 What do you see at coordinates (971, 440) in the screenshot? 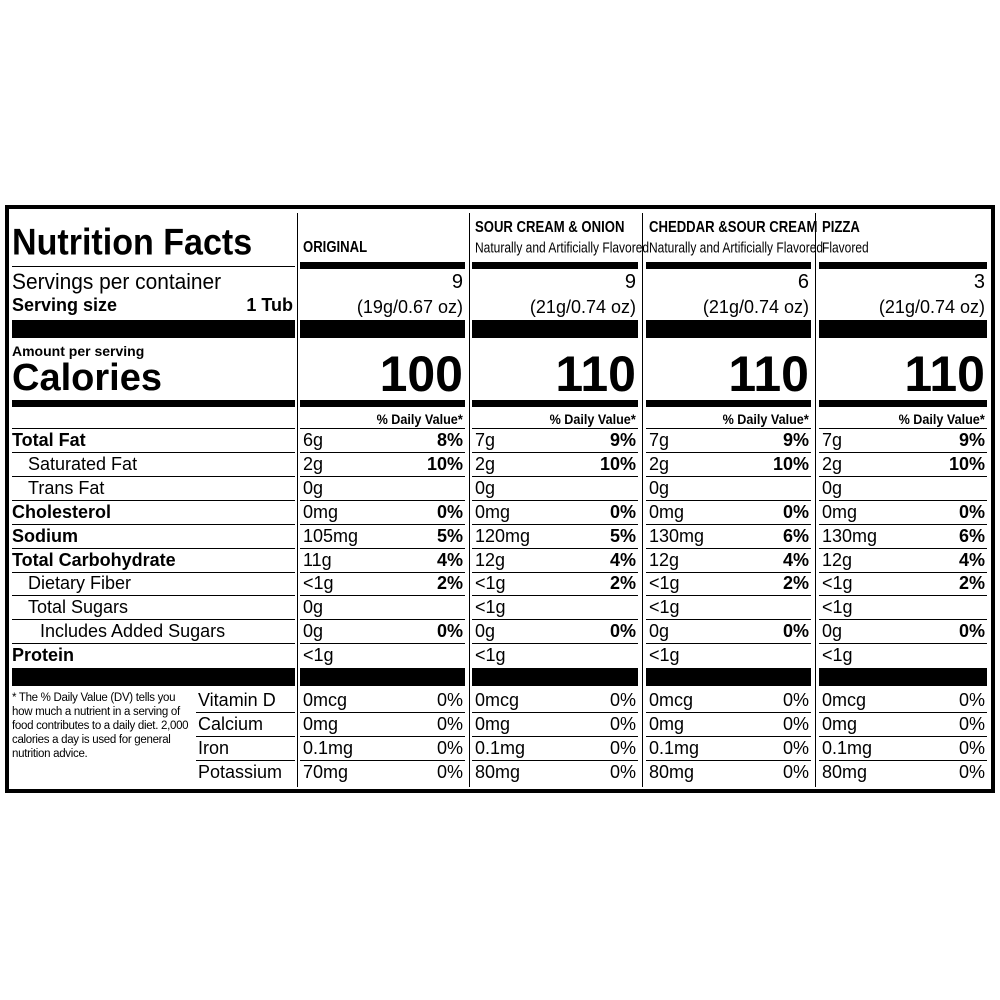
I see `nutrient-dv: 9%` at bounding box center [971, 440].